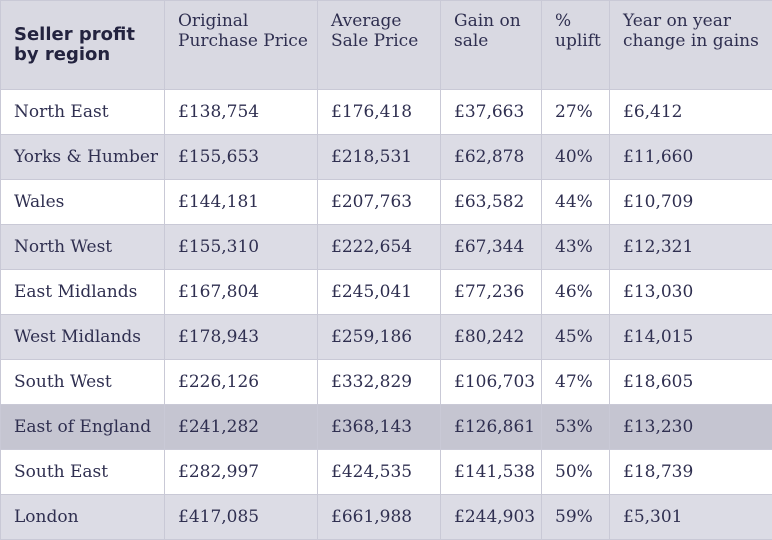 This screenshot has height=540, width=772. Describe the element at coordinates (83, 517) in the screenshot. I see `cell-region: London` at that location.